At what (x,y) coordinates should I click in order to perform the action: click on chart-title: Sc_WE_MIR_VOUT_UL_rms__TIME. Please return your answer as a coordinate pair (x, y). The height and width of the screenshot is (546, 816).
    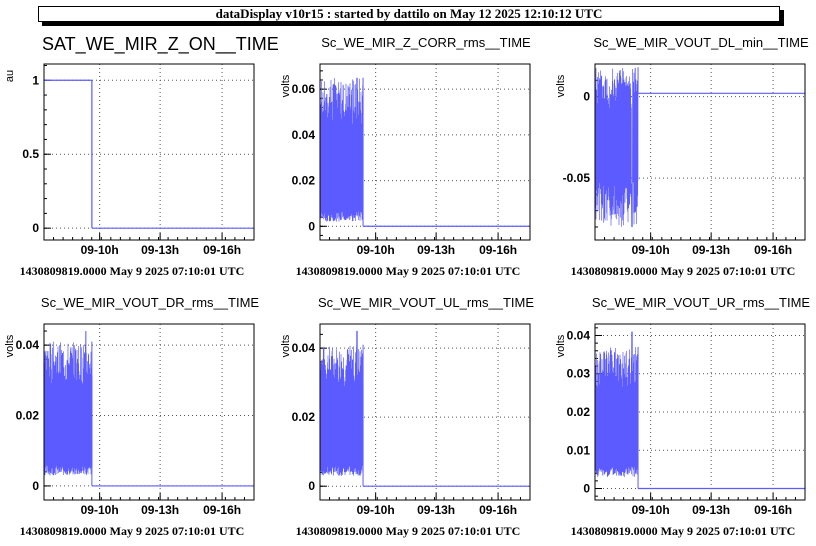
    Looking at the image, I should click on (426, 302).